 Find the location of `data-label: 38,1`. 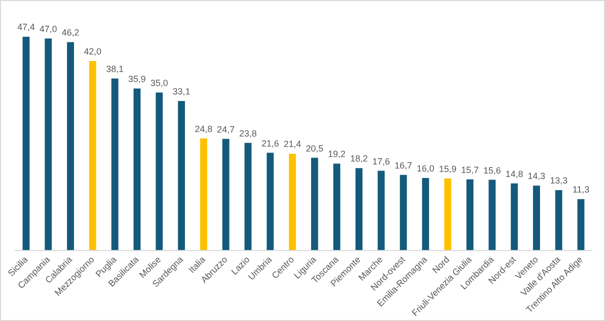

data-label: 38,1 is located at coordinates (115, 69).